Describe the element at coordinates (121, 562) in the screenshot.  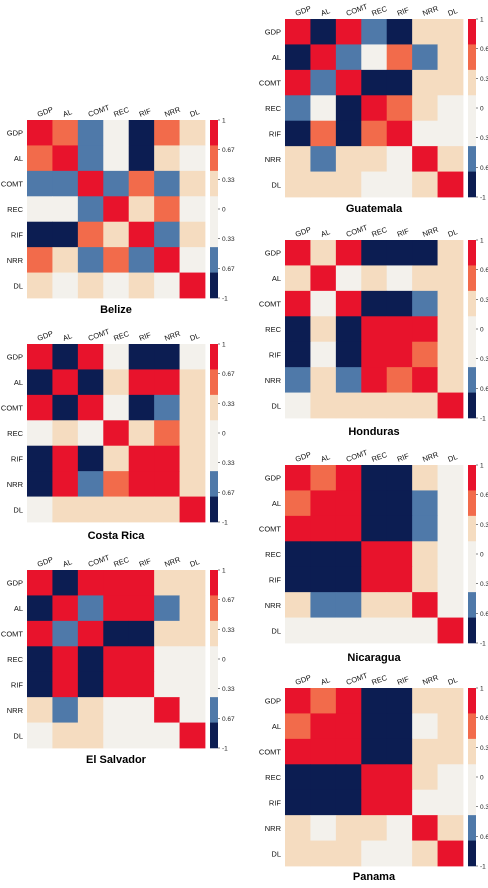
I see `column-label: REC` at that location.